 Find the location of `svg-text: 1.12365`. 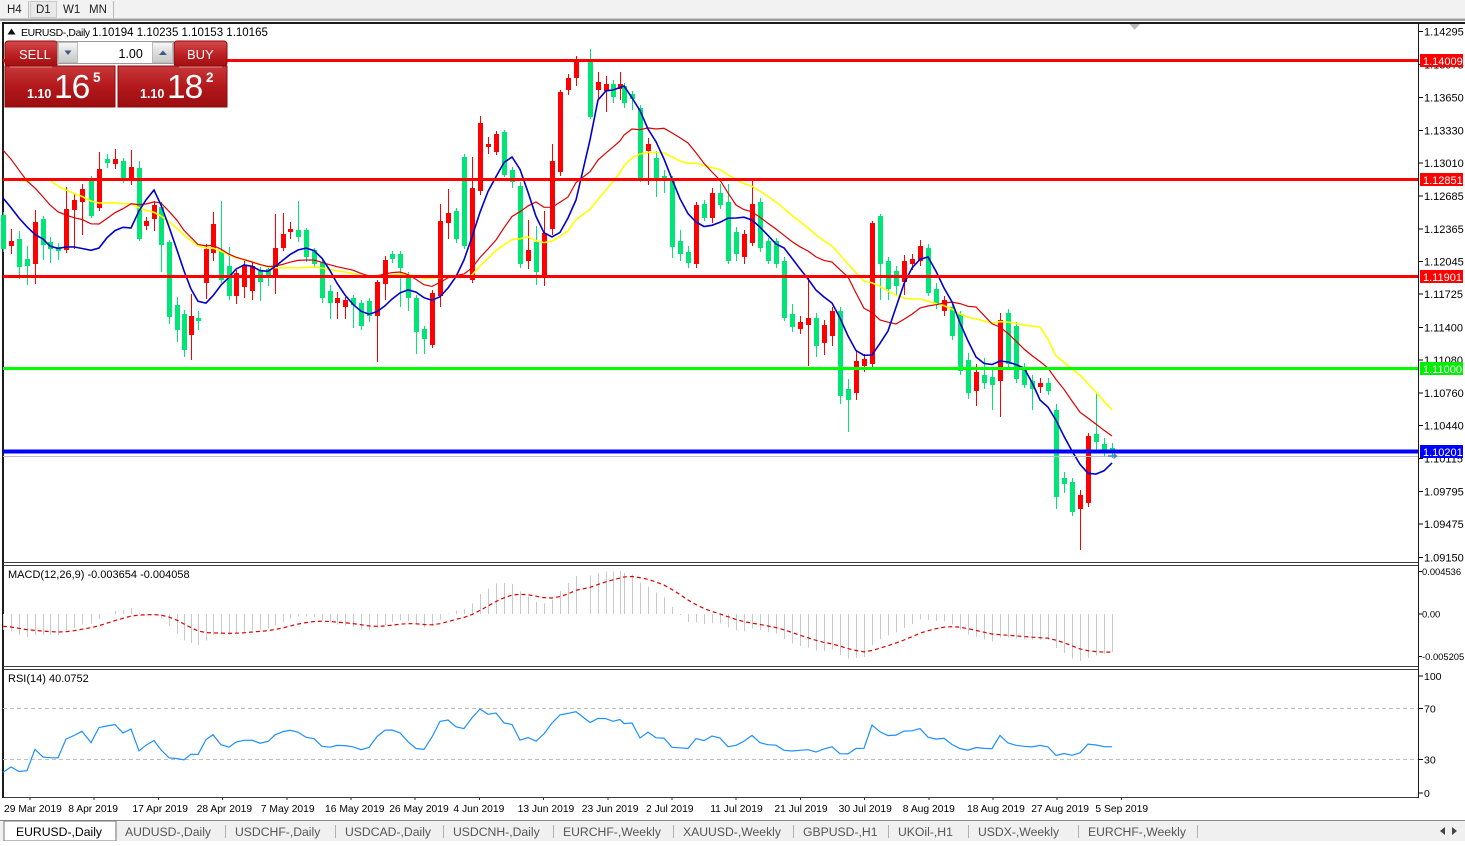

svg-text: 1.12365 is located at coordinates (1444, 230).